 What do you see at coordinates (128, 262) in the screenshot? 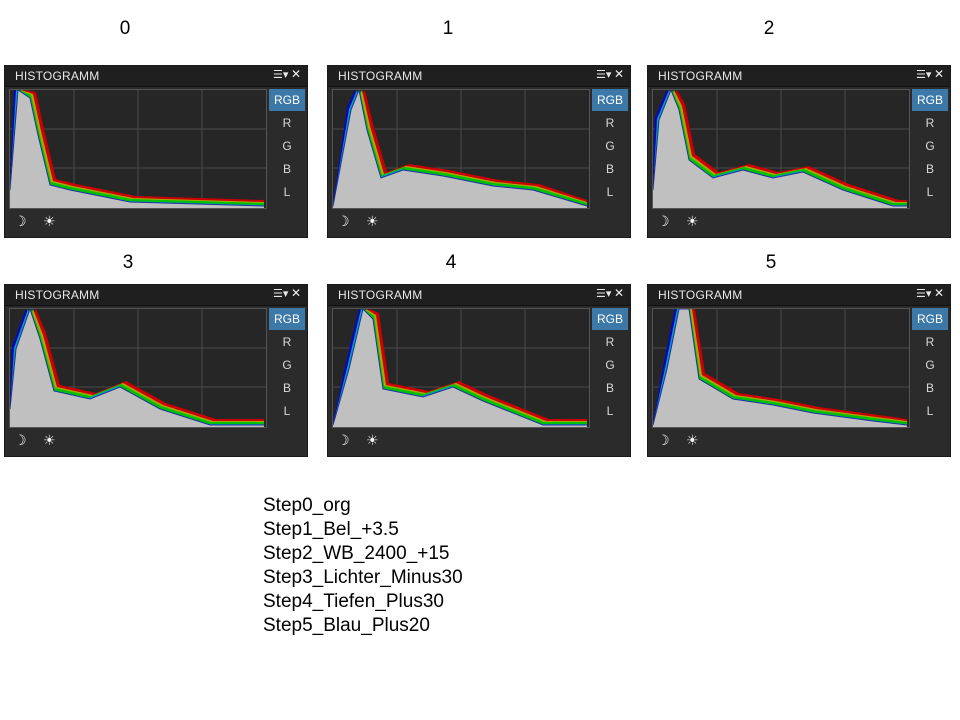
I see `step-number: 3` at bounding box center [128, 262].